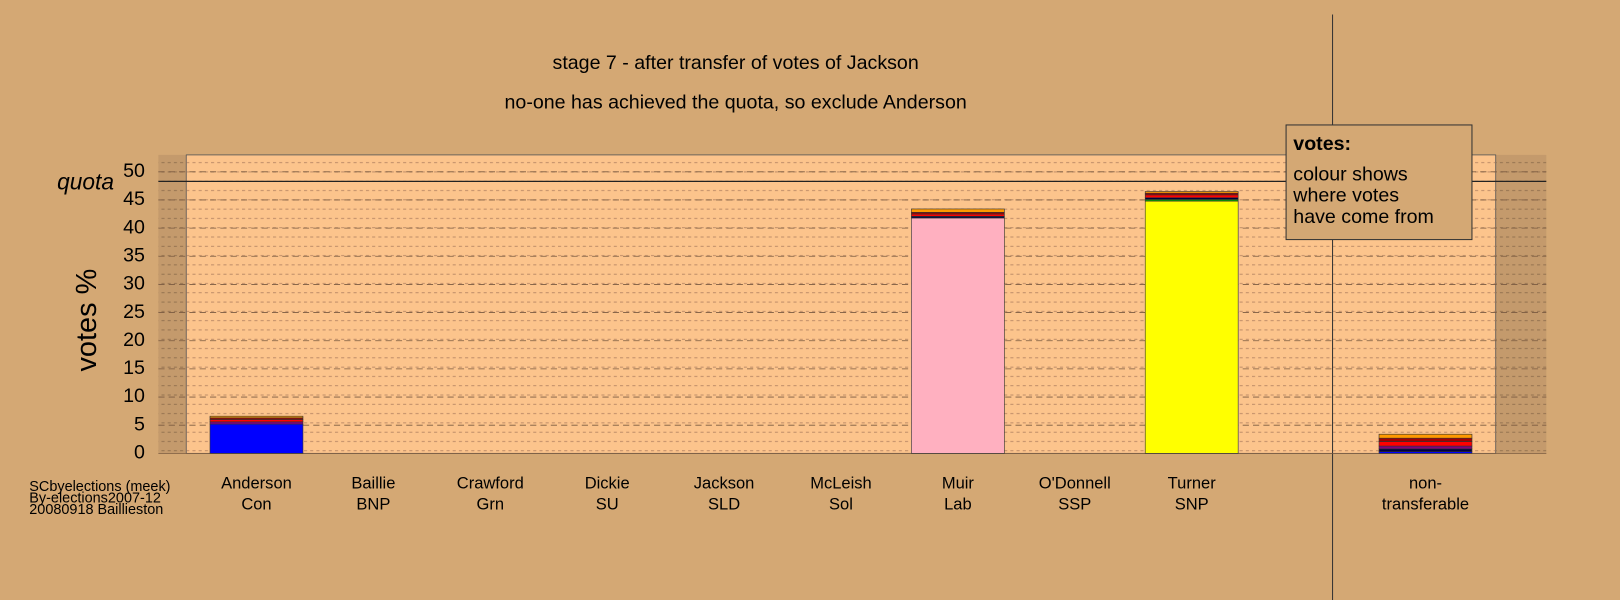 The width and height of the screenshot is (1620, 600). Describe the element at coordinates (841, 503) in the screenshot. I see `x-tick-sublabel: Sol` at that location.